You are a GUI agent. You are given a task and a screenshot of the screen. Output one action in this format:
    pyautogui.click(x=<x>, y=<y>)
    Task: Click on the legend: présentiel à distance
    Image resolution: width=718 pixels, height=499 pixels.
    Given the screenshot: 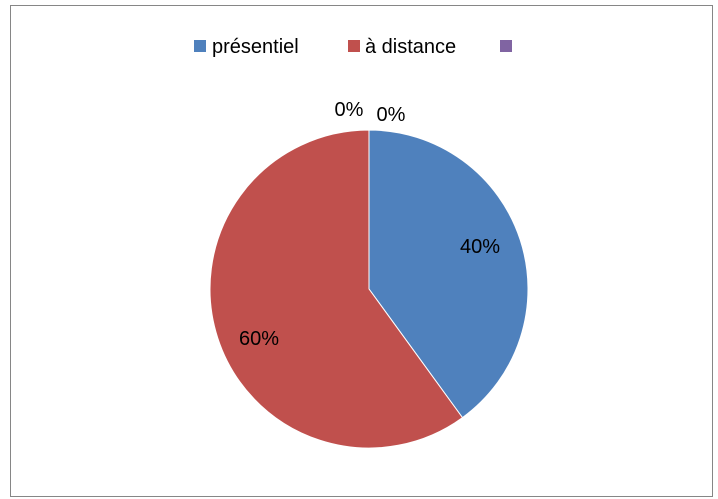 What is the action you would take?
    pyautogui.click(x=353, y=47)
    